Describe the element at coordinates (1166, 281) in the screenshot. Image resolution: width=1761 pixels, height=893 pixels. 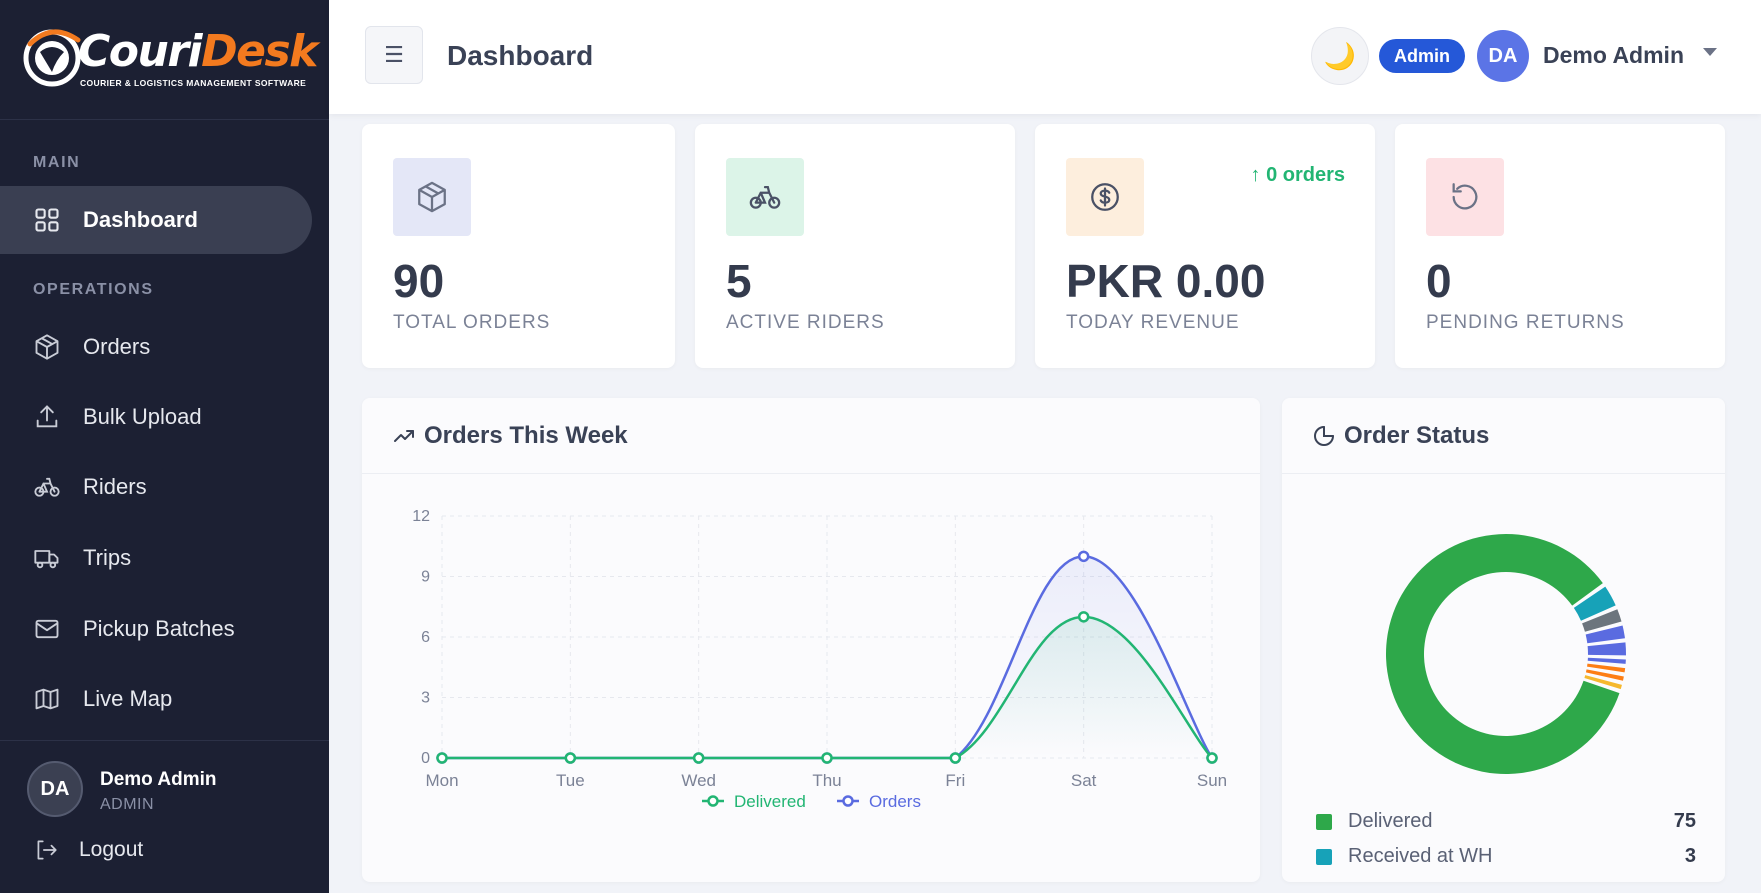
I see `stat-value: PKR 0.00` at that location.